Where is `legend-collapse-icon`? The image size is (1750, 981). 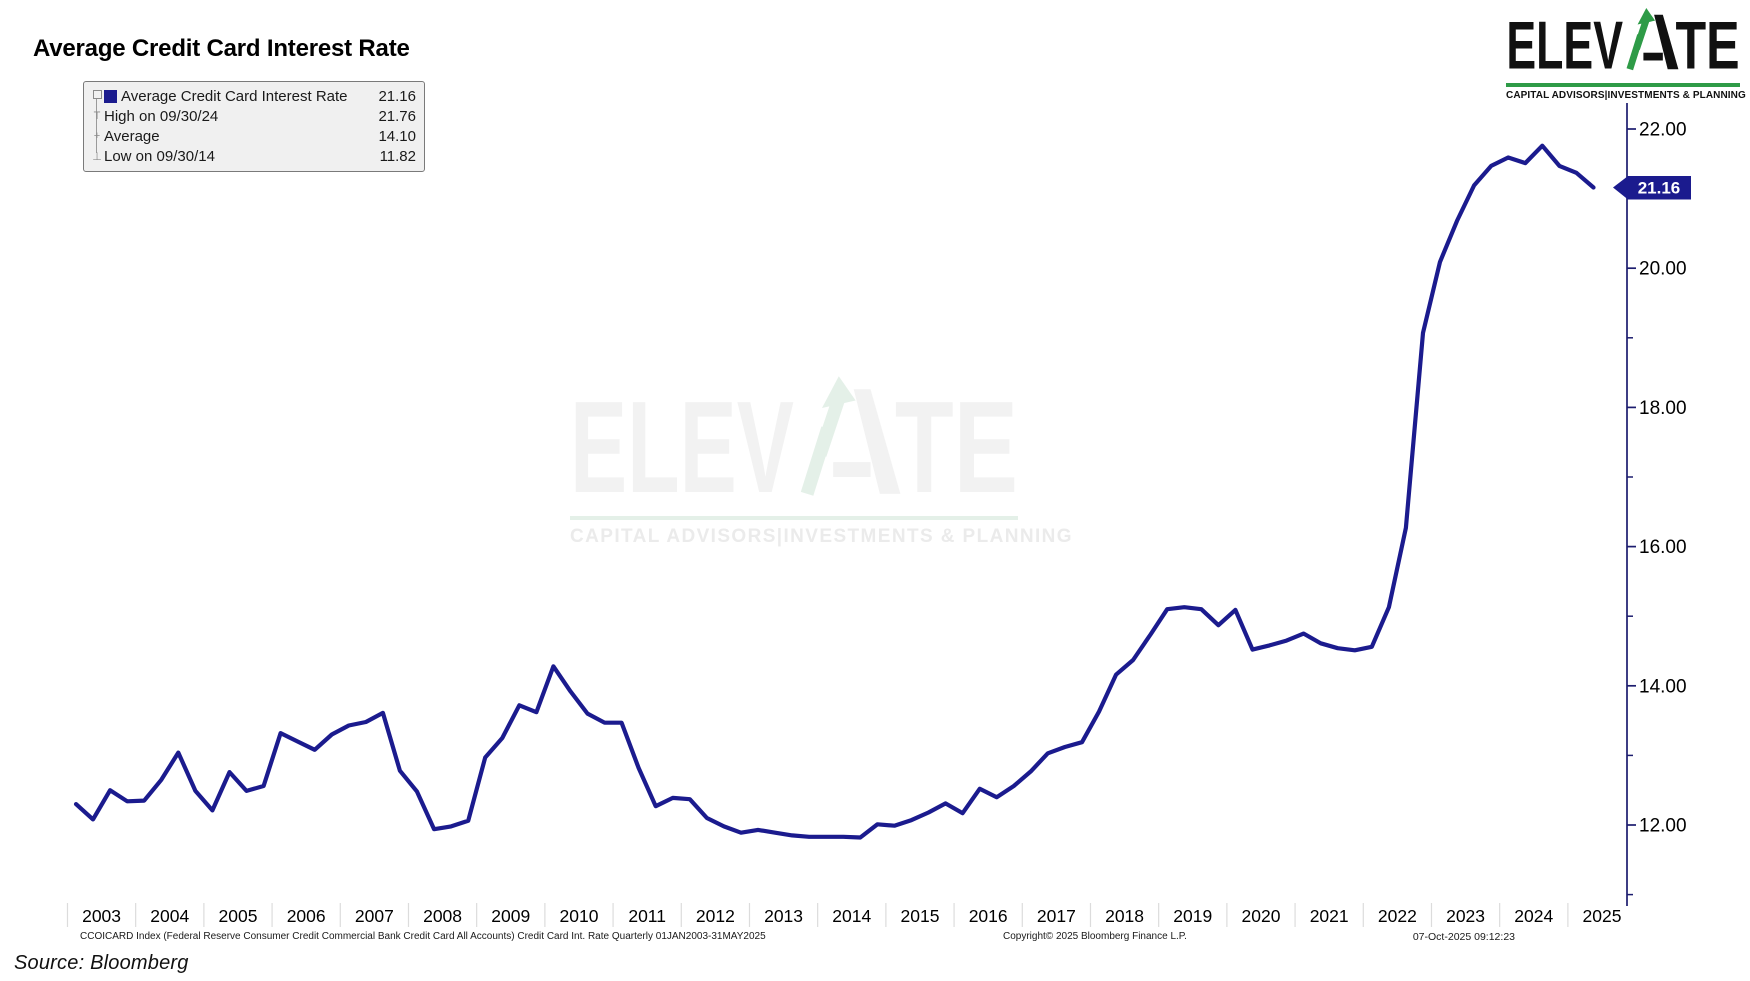
legend-collapse-icon is located at coordinates (97, 96).